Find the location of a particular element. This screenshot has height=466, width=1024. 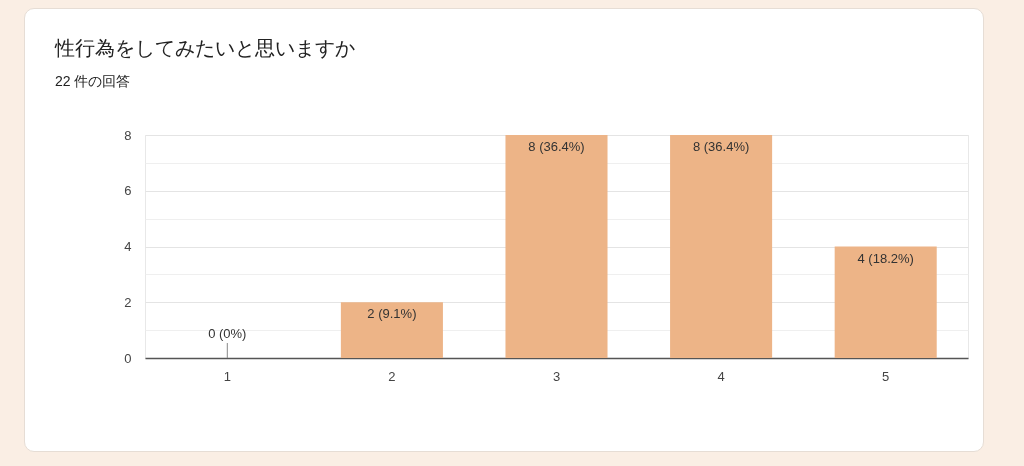

chart-title: 性行為をしてみたいと思いますか is located at coordinates (205, 48).